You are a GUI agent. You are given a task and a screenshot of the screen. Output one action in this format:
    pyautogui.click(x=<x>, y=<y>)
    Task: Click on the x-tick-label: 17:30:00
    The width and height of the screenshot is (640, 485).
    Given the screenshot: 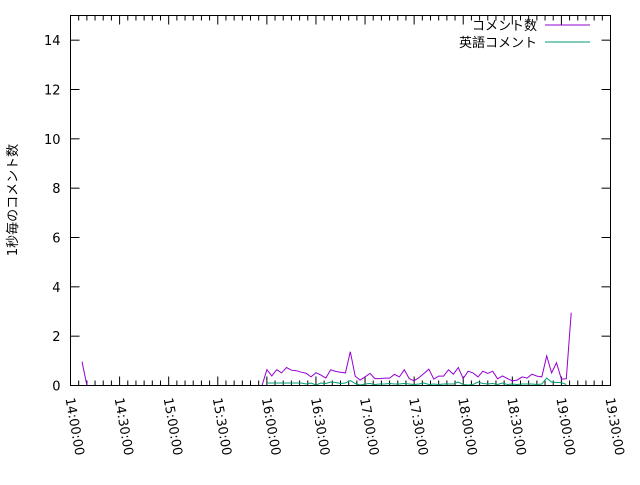 What is the action you would take?
    pyautogui.click(x=417, y=427)
    